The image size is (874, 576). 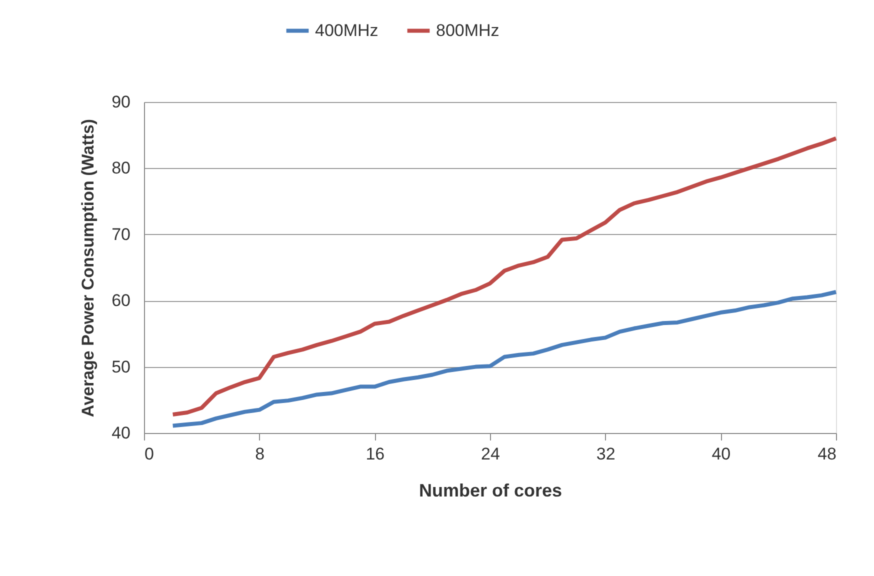 I want to click on x-tick-label: 48, so click(x=827, y=454).